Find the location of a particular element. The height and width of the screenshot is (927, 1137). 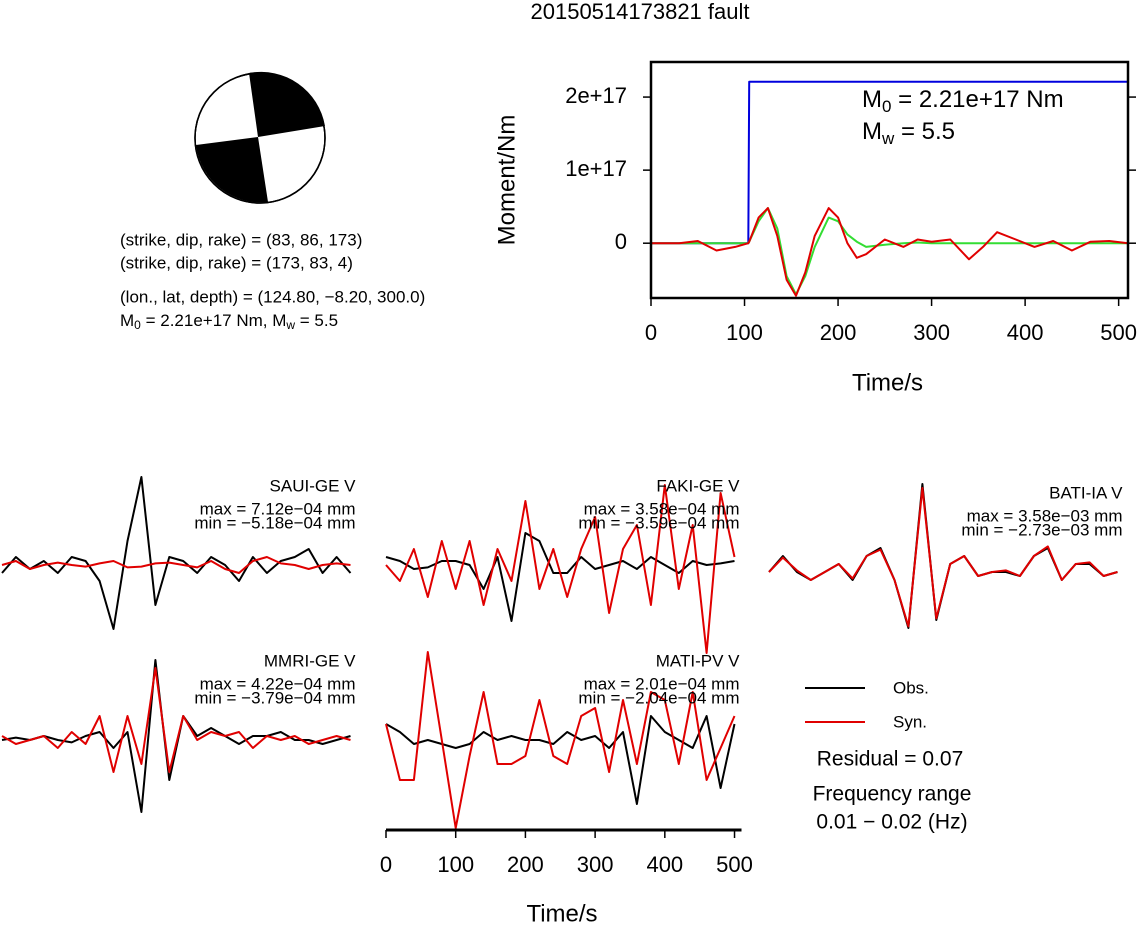

station-label: BATI-IA V is located at coordinates (1086, 492).